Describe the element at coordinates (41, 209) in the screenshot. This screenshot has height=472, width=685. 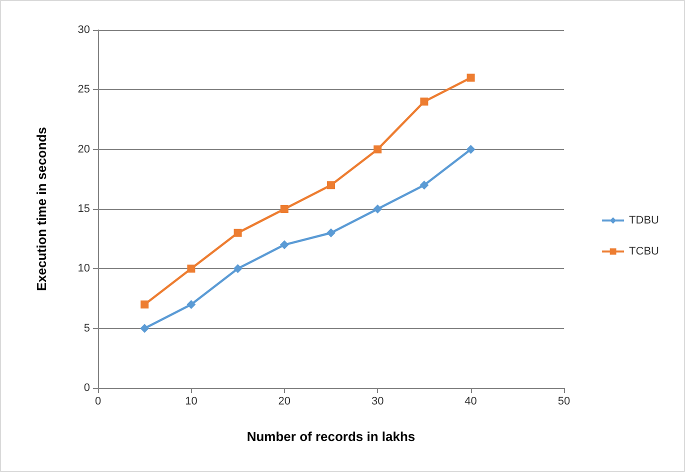
I see `y-axis-title: Execution time in seconds` at that location.